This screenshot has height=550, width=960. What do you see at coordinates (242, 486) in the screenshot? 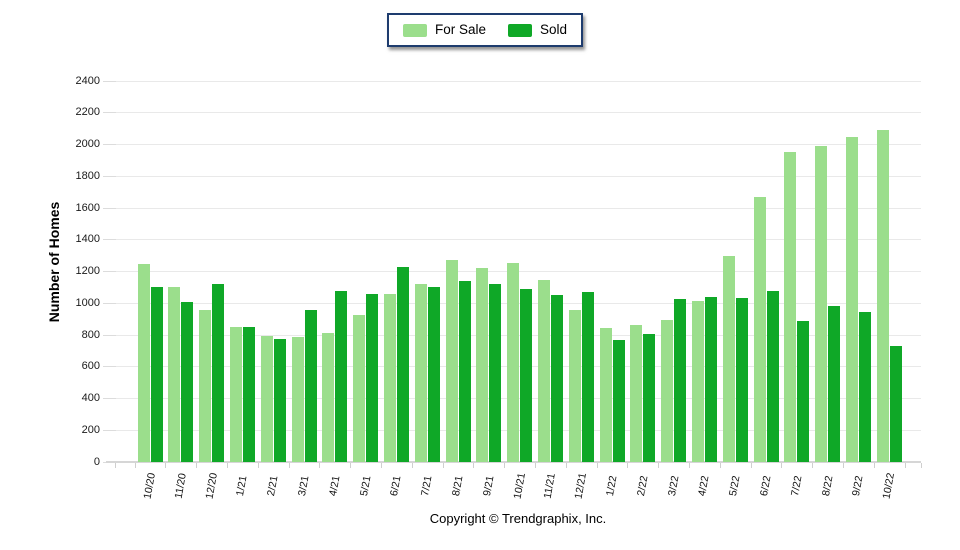
I see `x-tick-label: 1/21` at bounding box center [242, 486].